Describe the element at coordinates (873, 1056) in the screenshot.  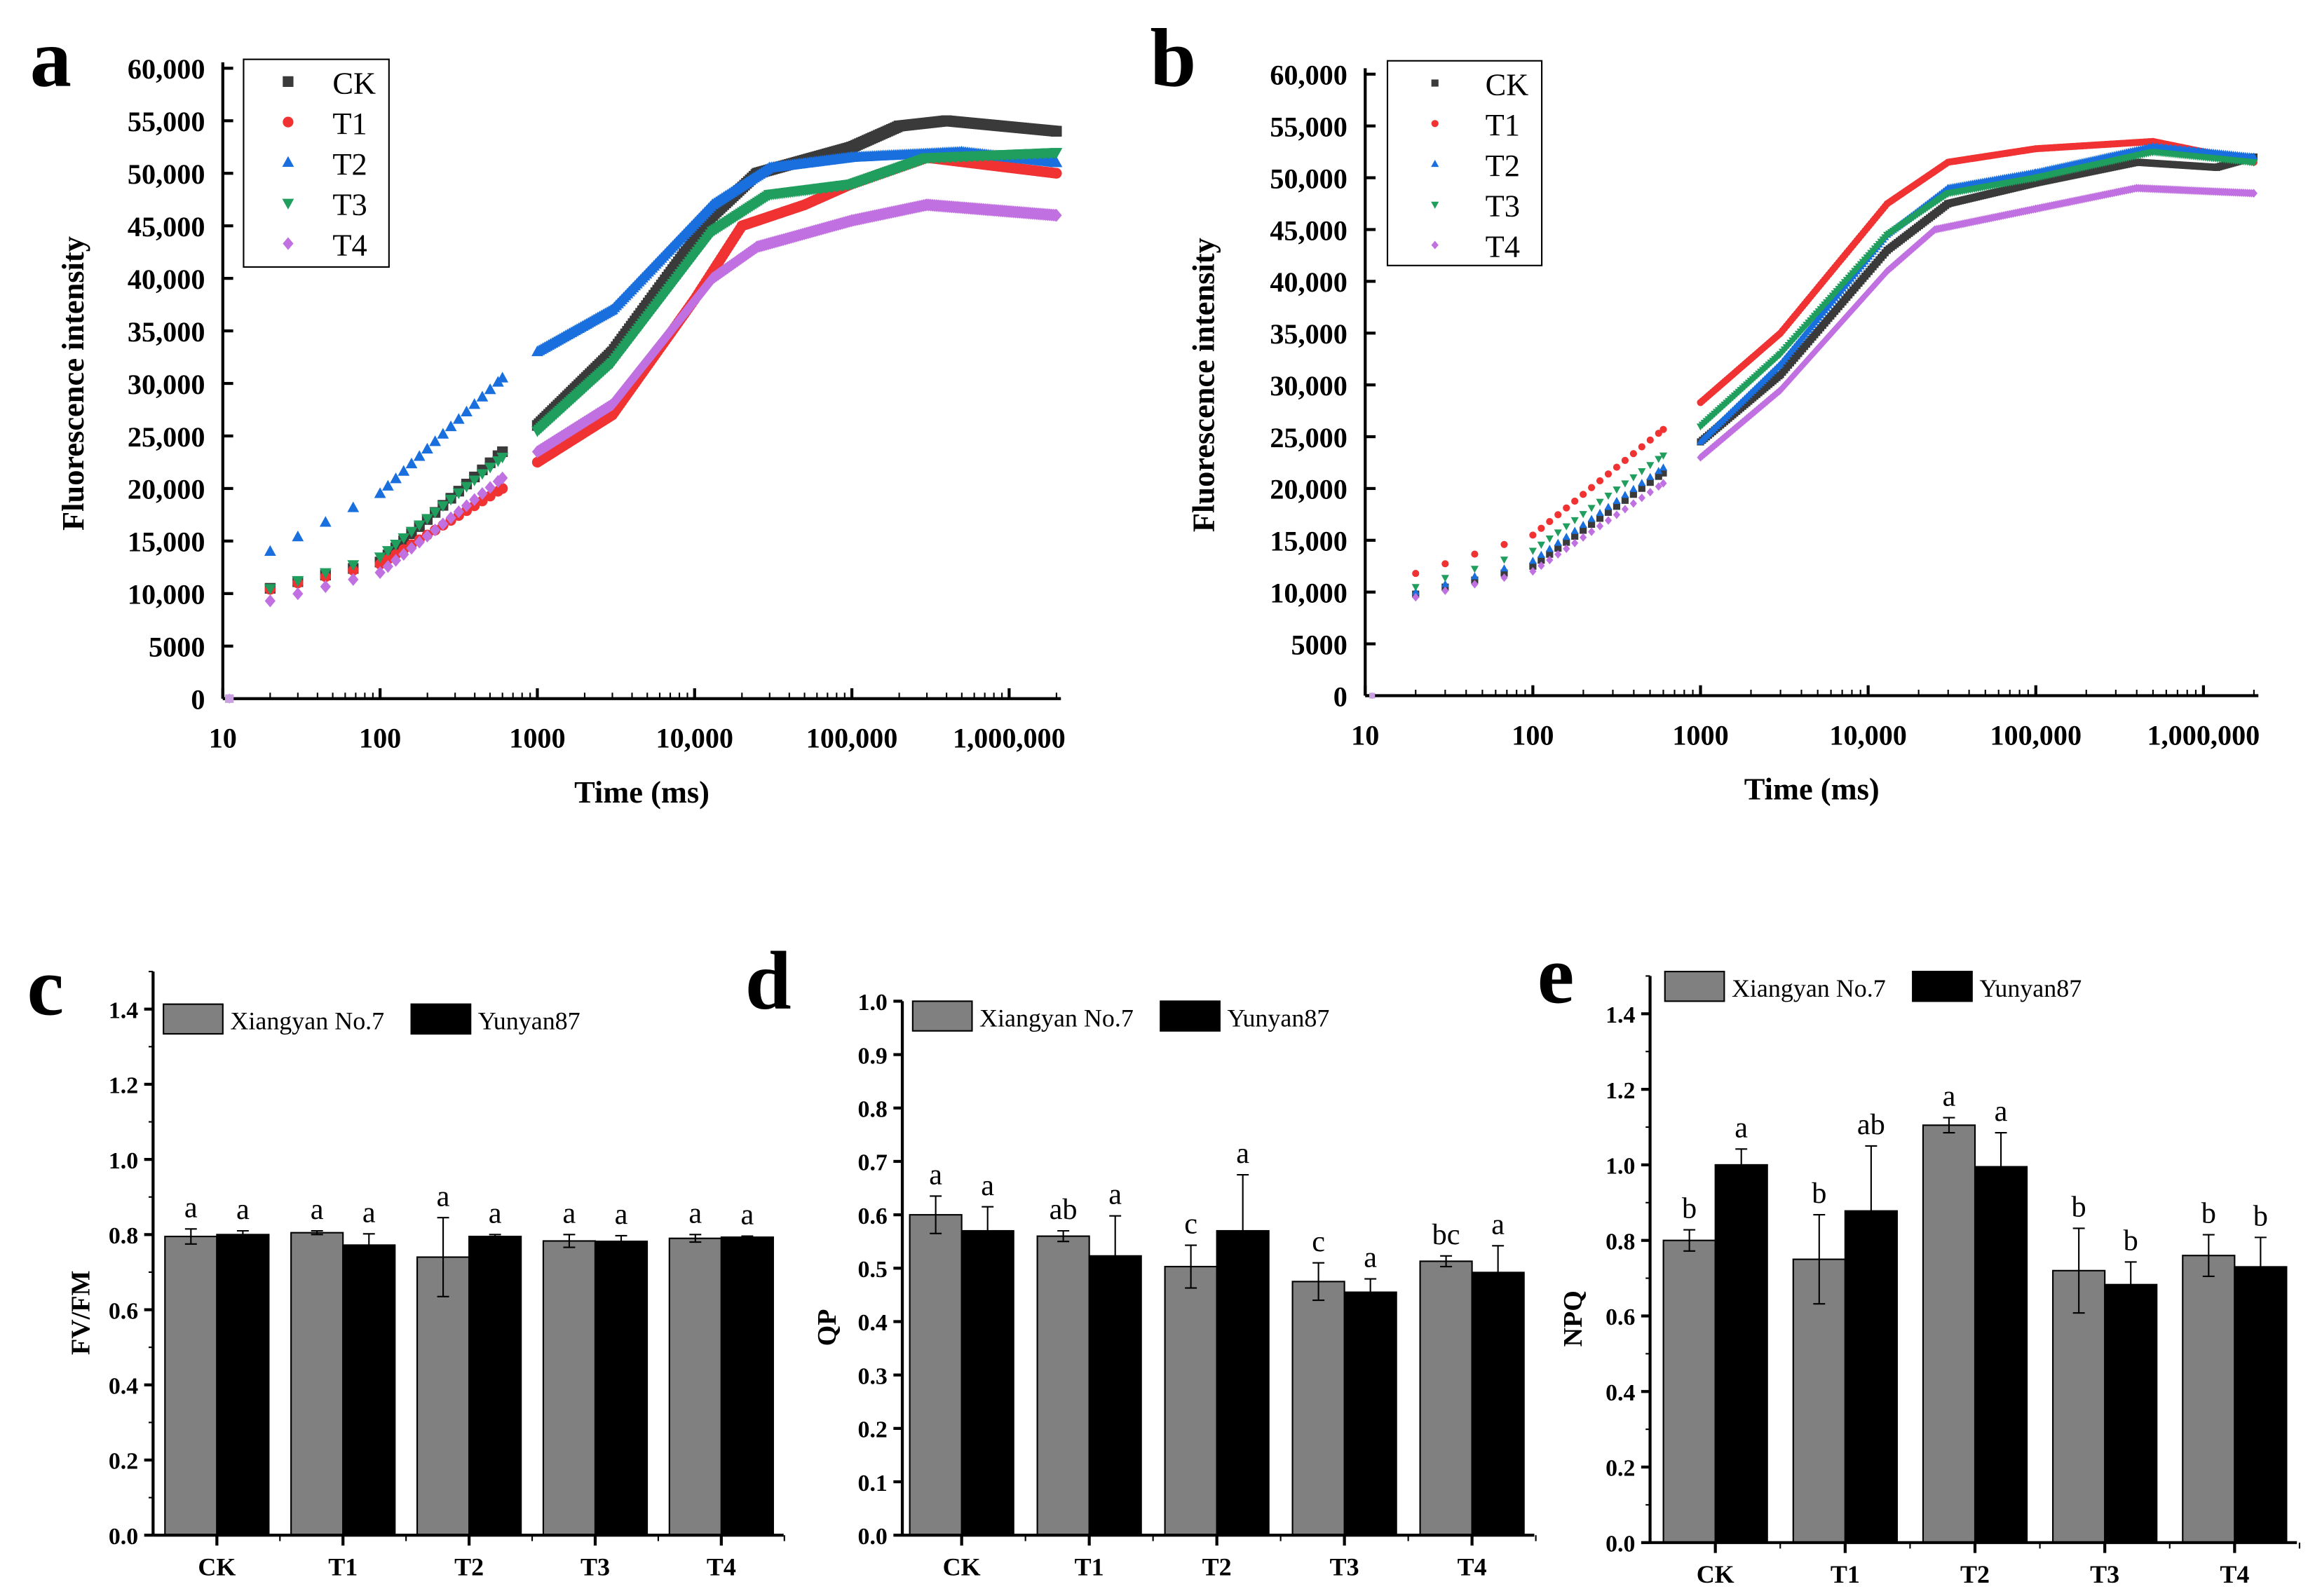
I see `y-tick-label: 0.9` at that location.